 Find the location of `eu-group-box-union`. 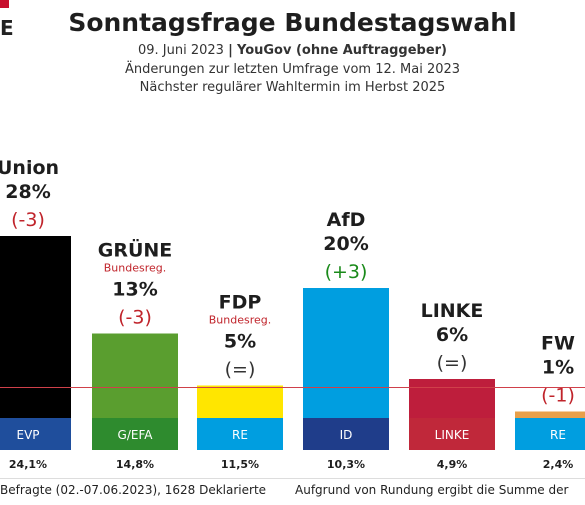

eu-group-box-union is located at coordinates (35, 434).